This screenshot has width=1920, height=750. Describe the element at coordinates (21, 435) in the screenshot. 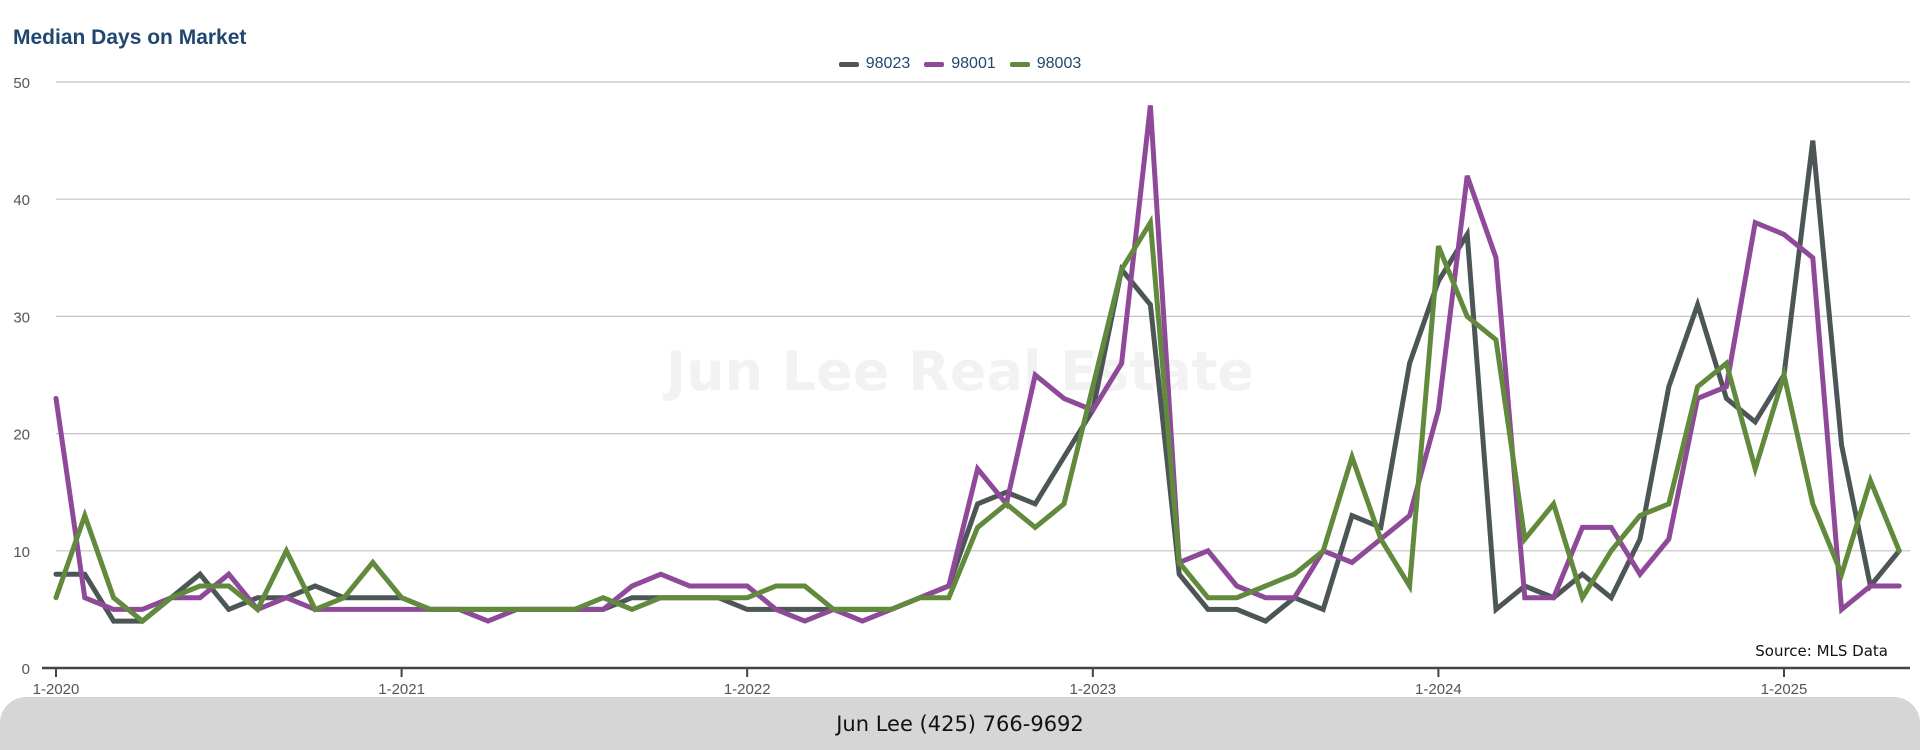

I see `y-tick-label: 20` at that location.